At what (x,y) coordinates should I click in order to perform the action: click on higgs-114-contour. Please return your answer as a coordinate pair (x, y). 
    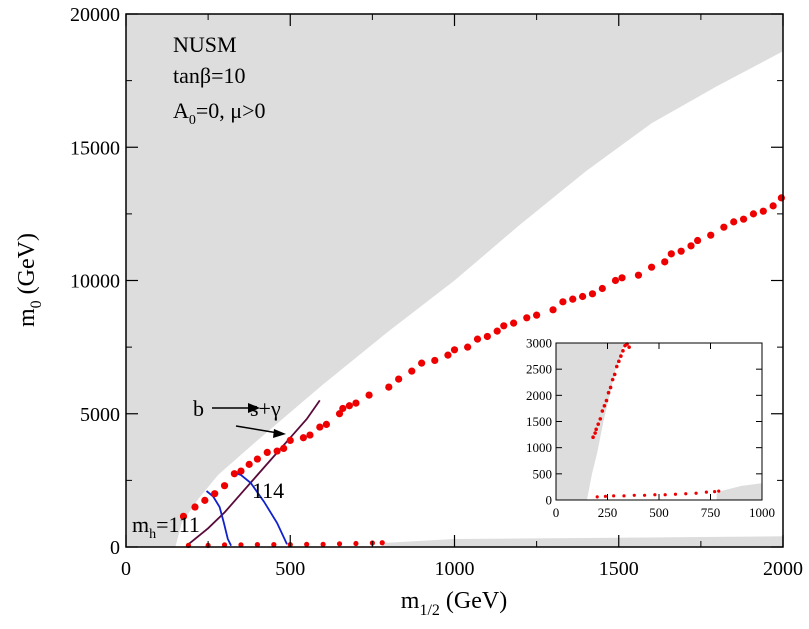
    Looking at the image, I should click on (261, 508).